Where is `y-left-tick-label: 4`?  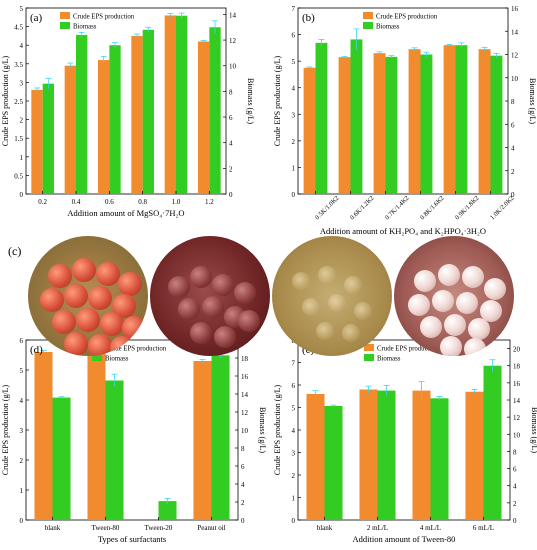 y-left-tick-label: 4 is located at coordinates (294, 89).